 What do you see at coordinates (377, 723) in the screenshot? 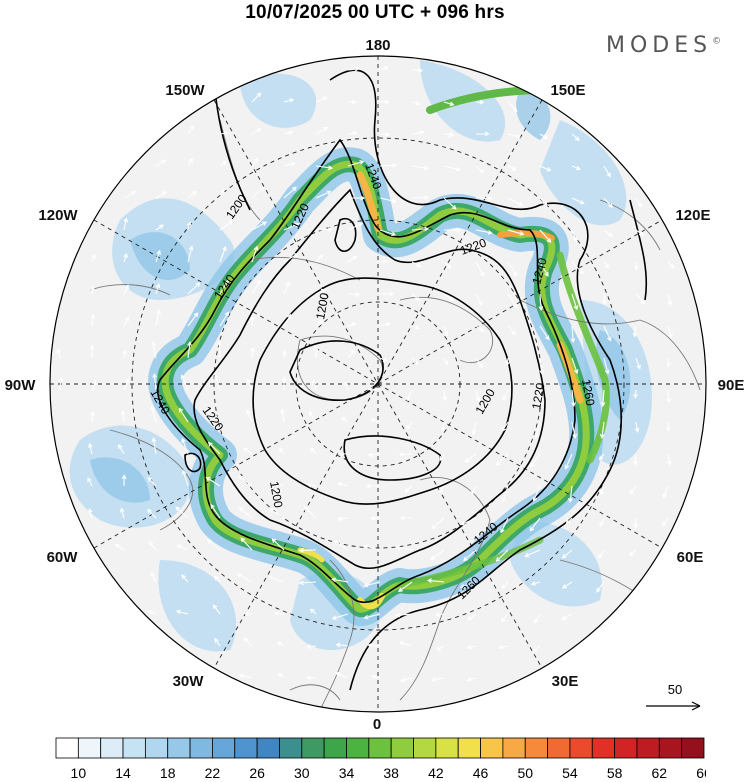
I see `lon-label-0: 0` at bounding box center [377, 723].